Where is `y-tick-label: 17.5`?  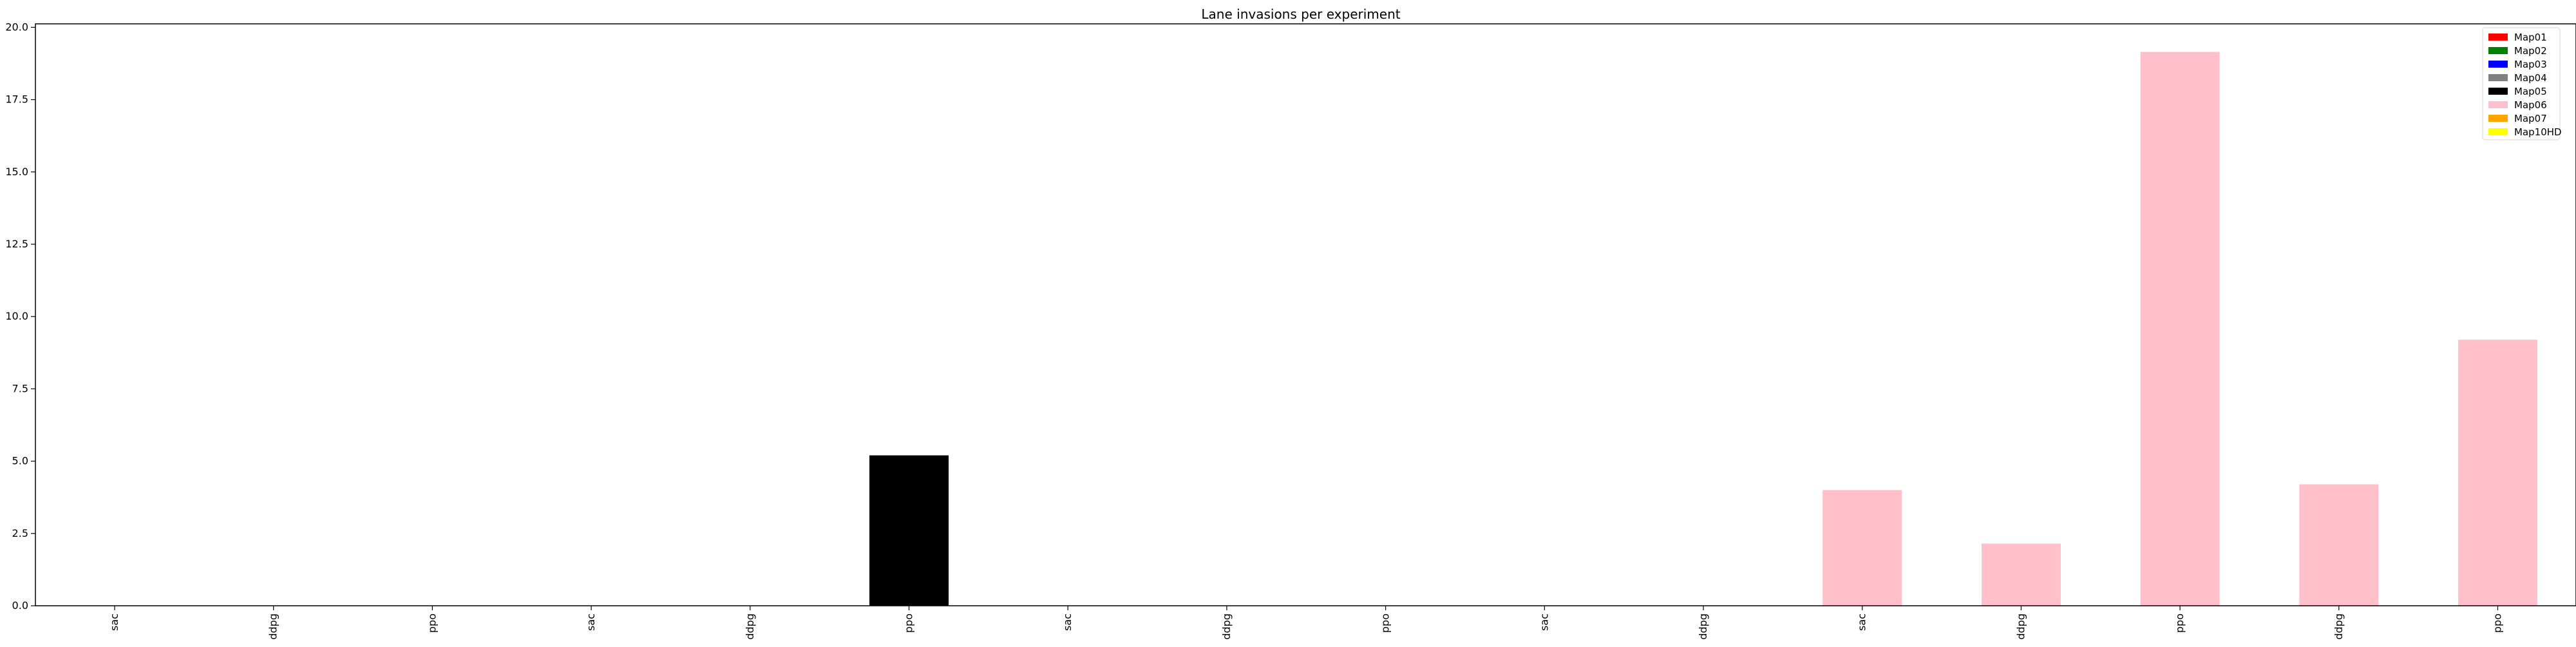 y-tick-label: 17.5 is located at coordinates (16, 99).